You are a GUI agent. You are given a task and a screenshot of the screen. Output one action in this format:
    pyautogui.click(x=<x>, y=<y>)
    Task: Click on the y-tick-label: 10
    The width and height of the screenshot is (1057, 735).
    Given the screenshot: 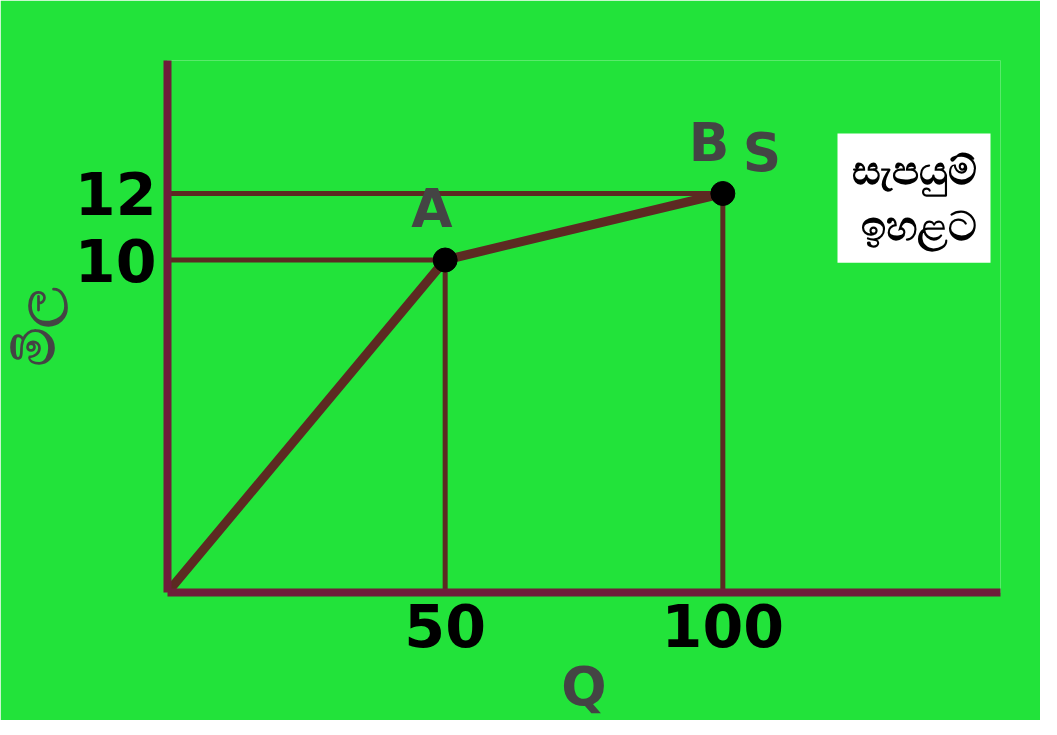 What is the action you would take?
    pyautogui.click(x=115, y=261)
    